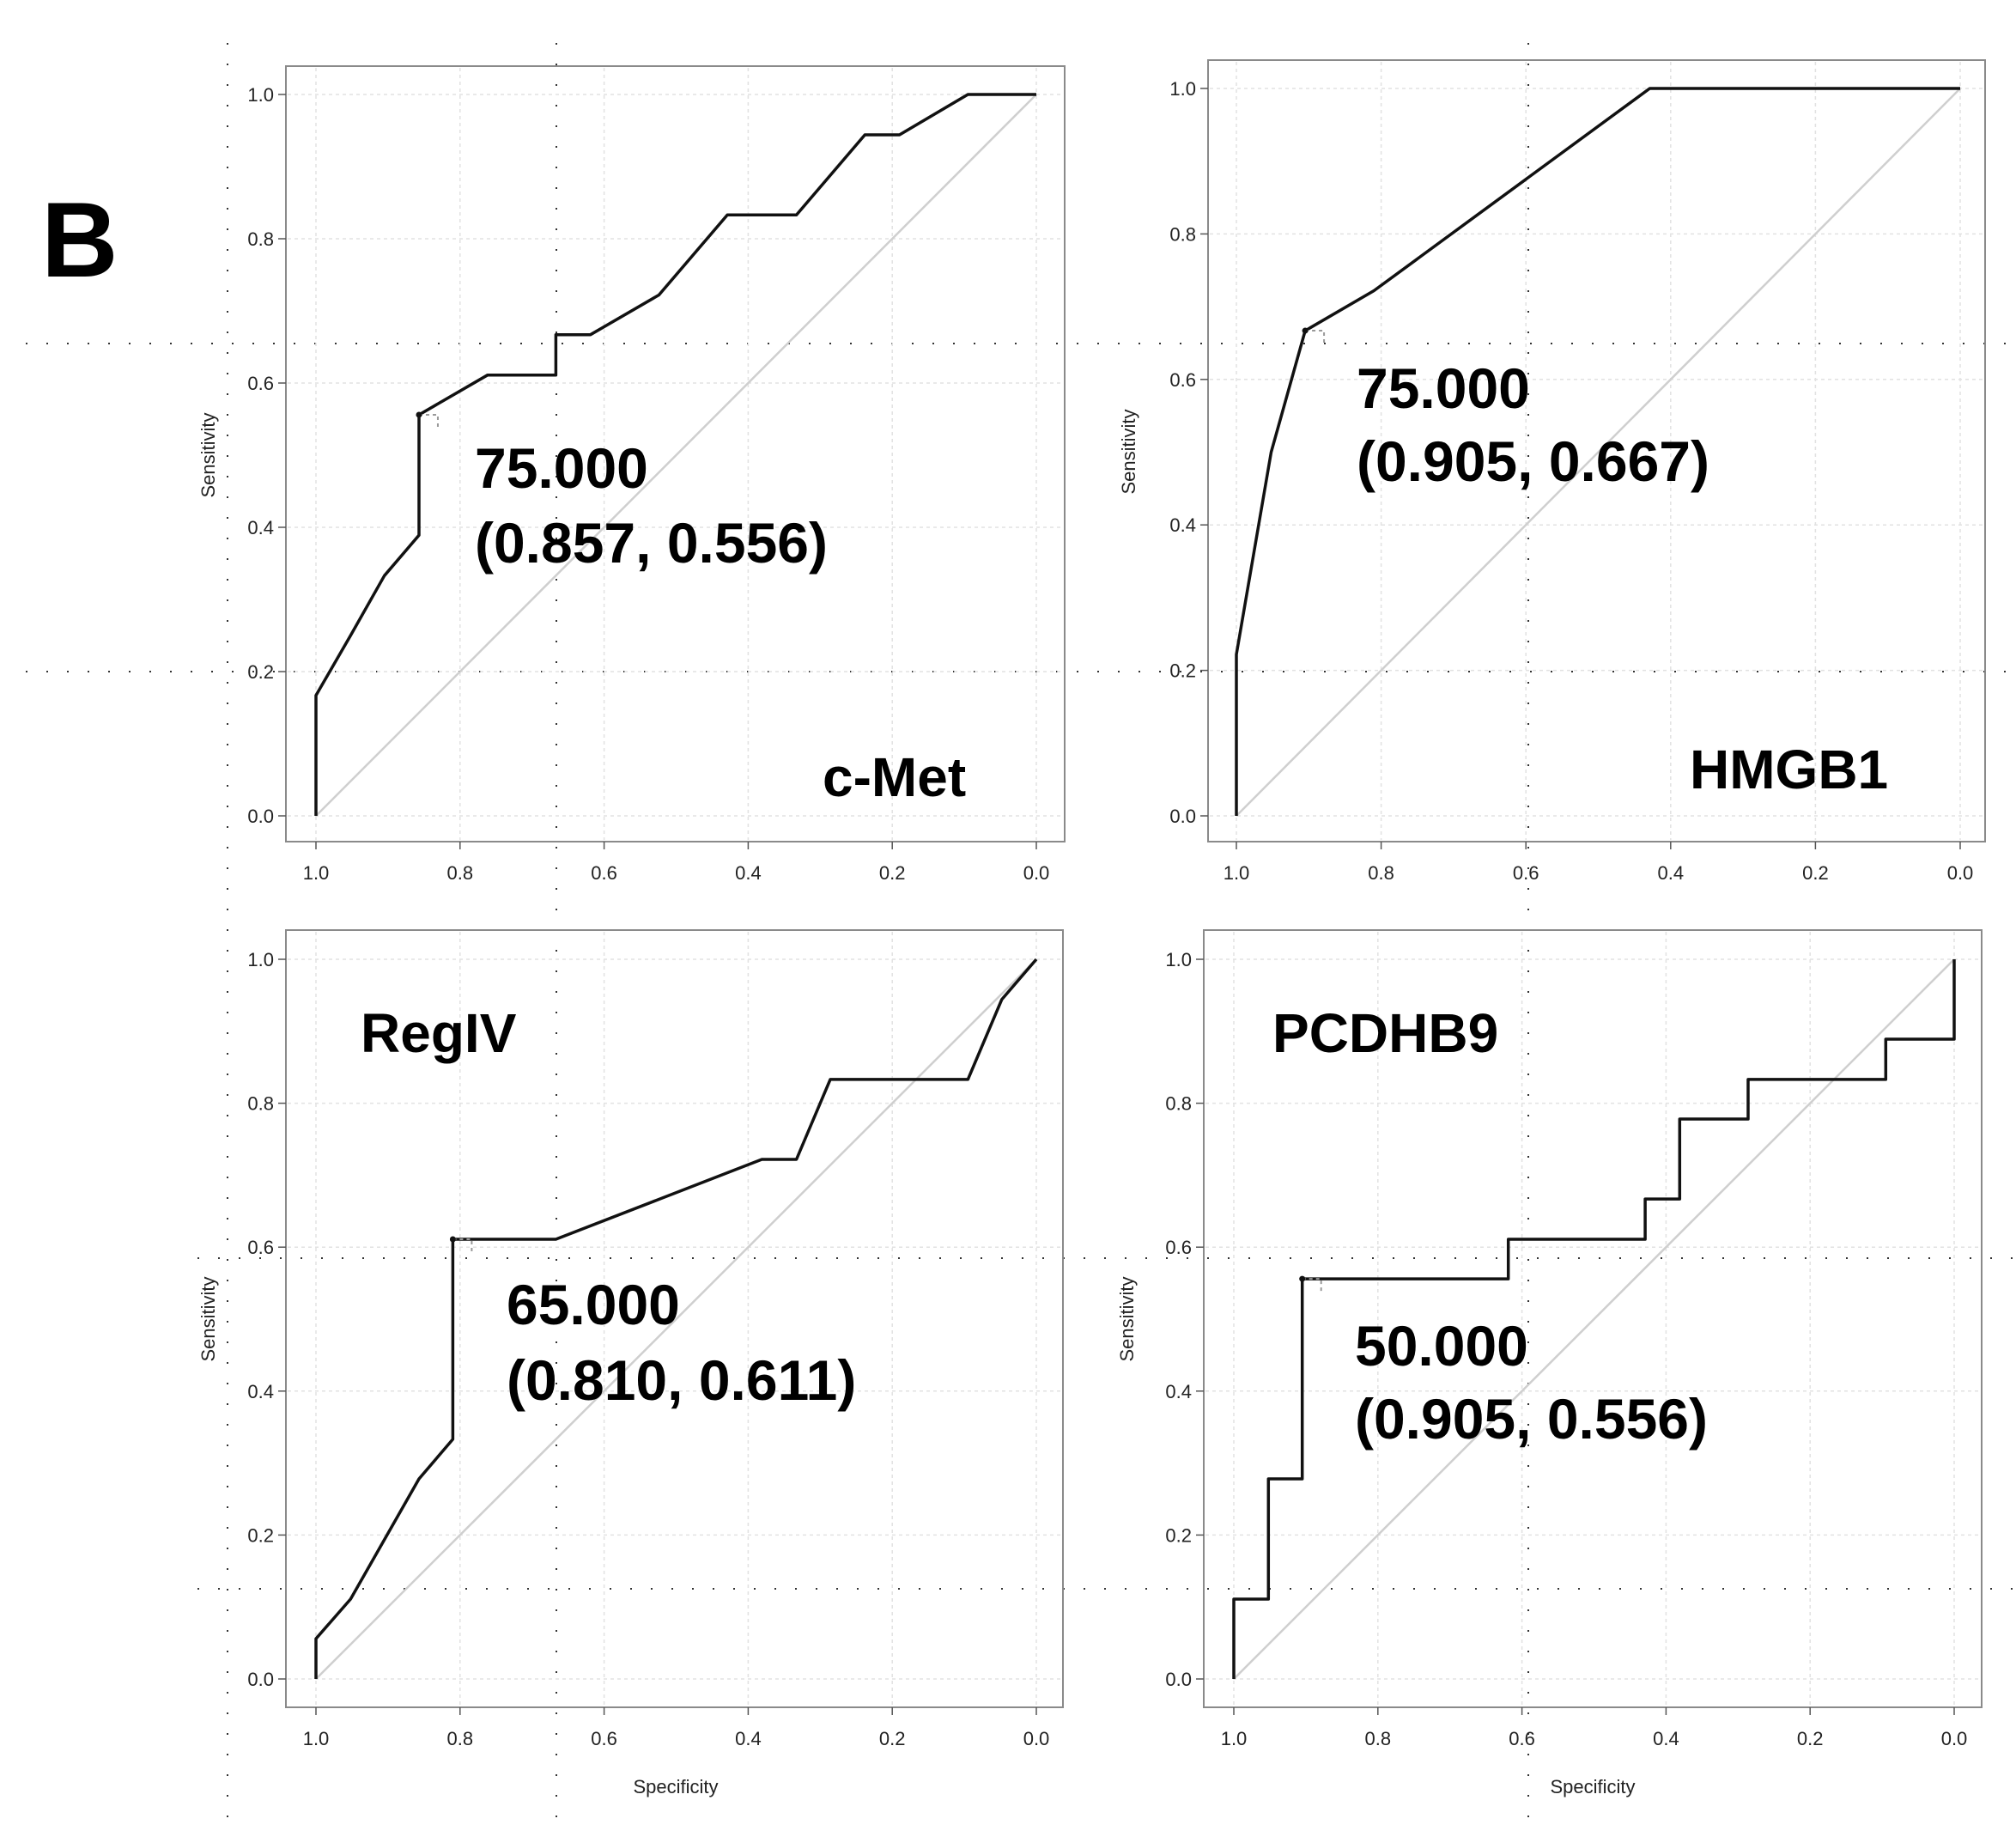  I want to click on marker-label: RegIV, so click(439, 1033).